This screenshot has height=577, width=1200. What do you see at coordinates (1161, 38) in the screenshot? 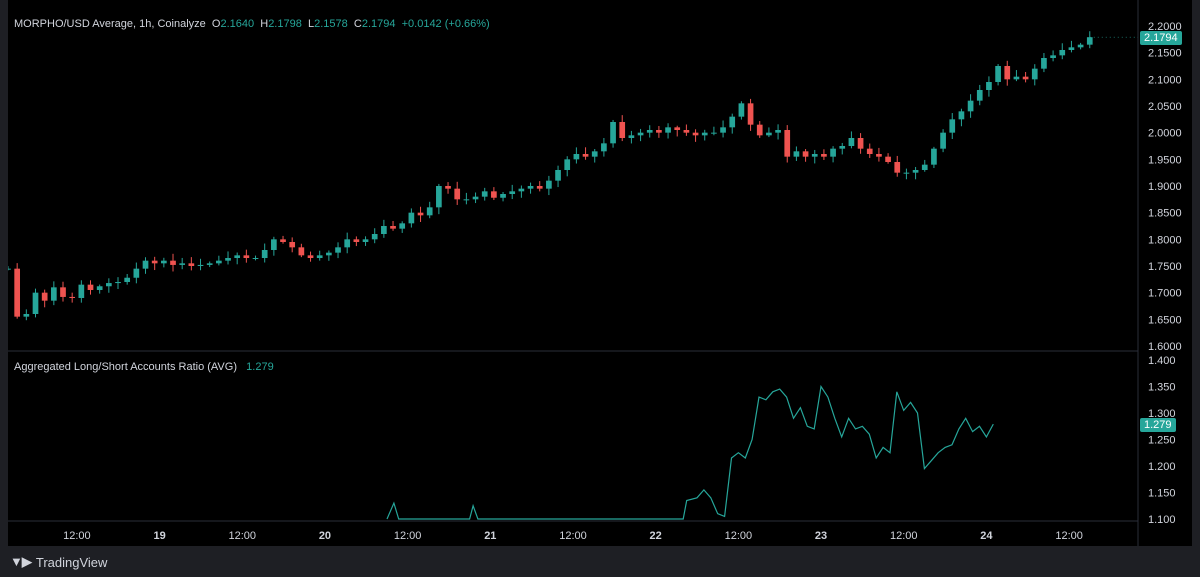
I see `last-price-tag: 2.1794` at bounding box center [1161, 38].